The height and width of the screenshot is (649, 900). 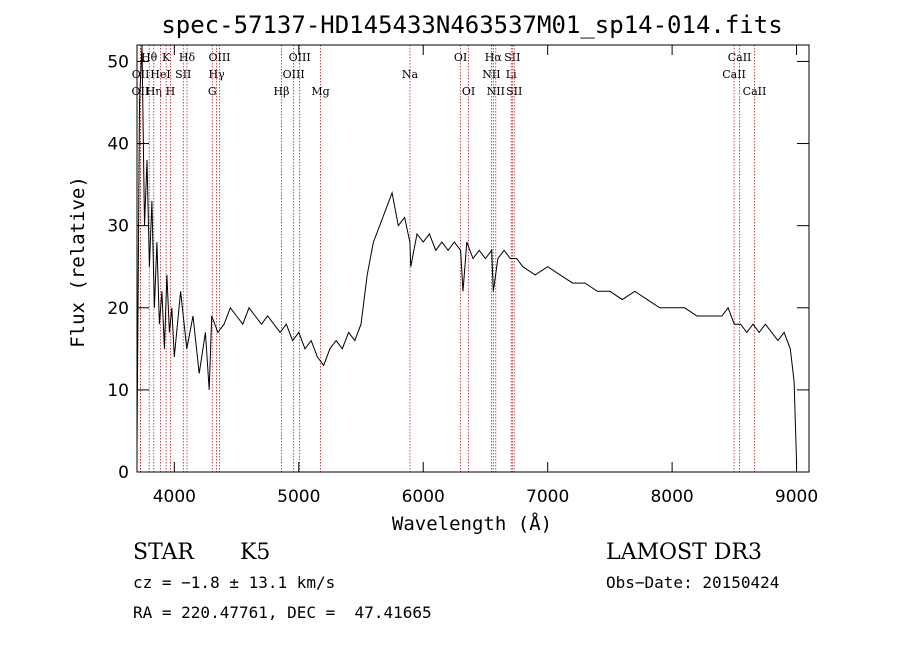 I want to click on marker-label: Mg, so click(x=320, y=91).